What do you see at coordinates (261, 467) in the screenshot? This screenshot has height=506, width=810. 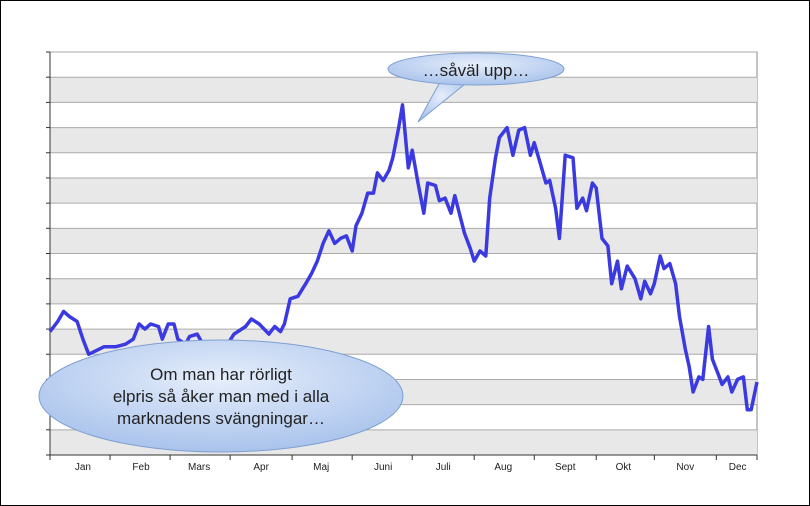 I see `x-tick-label: Apr` at bounding box center [261, 467].